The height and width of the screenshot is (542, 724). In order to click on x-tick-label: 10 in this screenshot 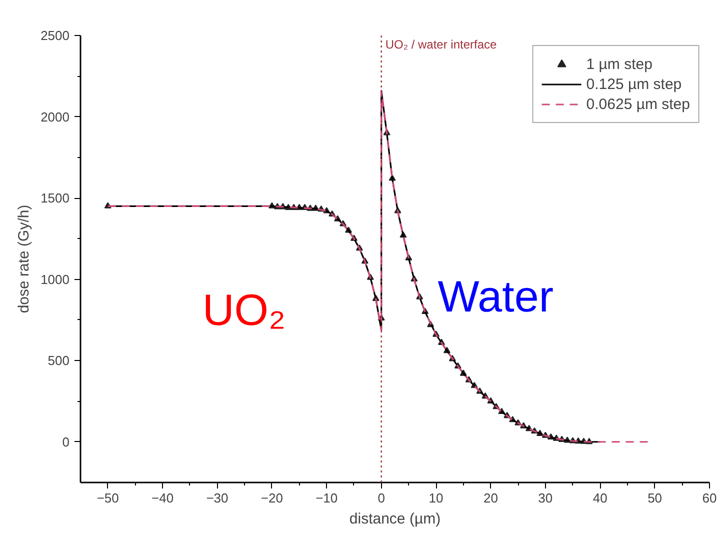, I will do `click(436, 498)`.